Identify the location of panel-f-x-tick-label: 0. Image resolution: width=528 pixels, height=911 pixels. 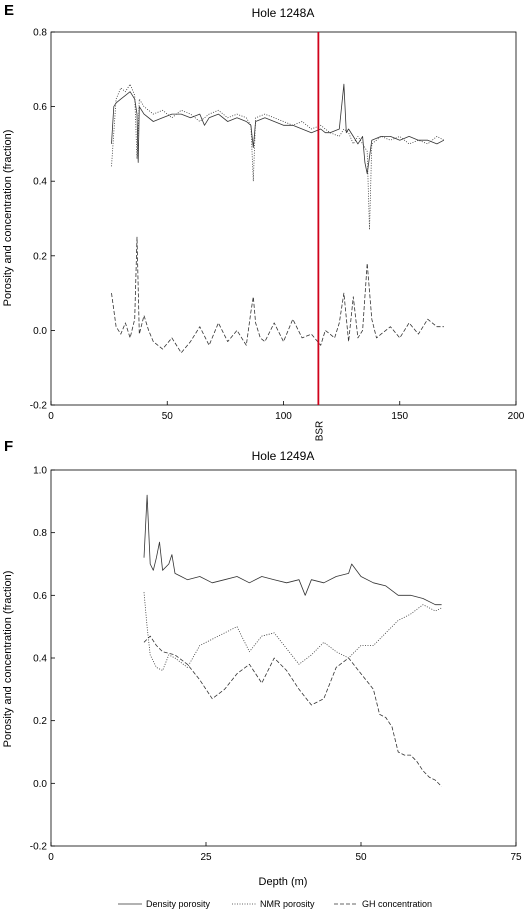
(51, 857).